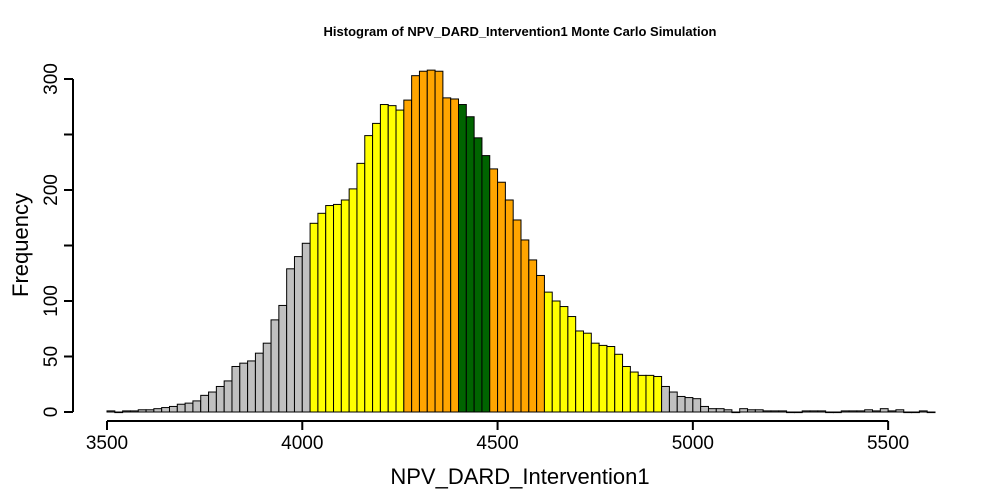  I want to click on y-tick-label: 100, so click(51, 301).